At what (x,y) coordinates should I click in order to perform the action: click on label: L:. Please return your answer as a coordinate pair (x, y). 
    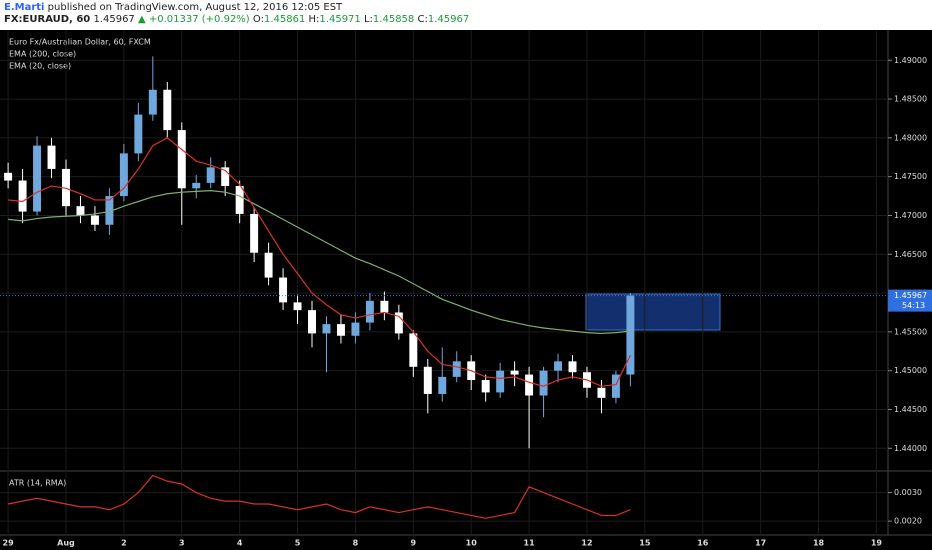
    Looking at the image, I should click on (368, 19).